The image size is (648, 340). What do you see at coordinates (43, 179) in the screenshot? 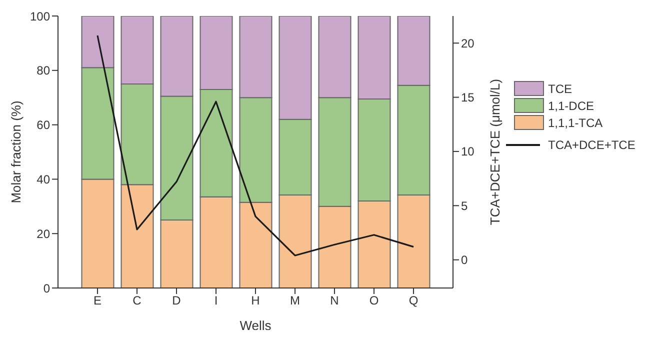
I see `y-tick-label: 40` at bounding box center [43, 179].